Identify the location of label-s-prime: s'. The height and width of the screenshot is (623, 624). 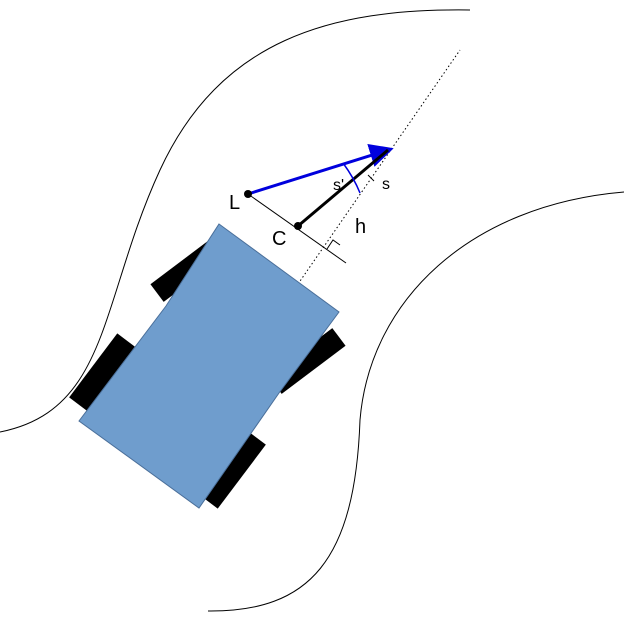
(338, 185).